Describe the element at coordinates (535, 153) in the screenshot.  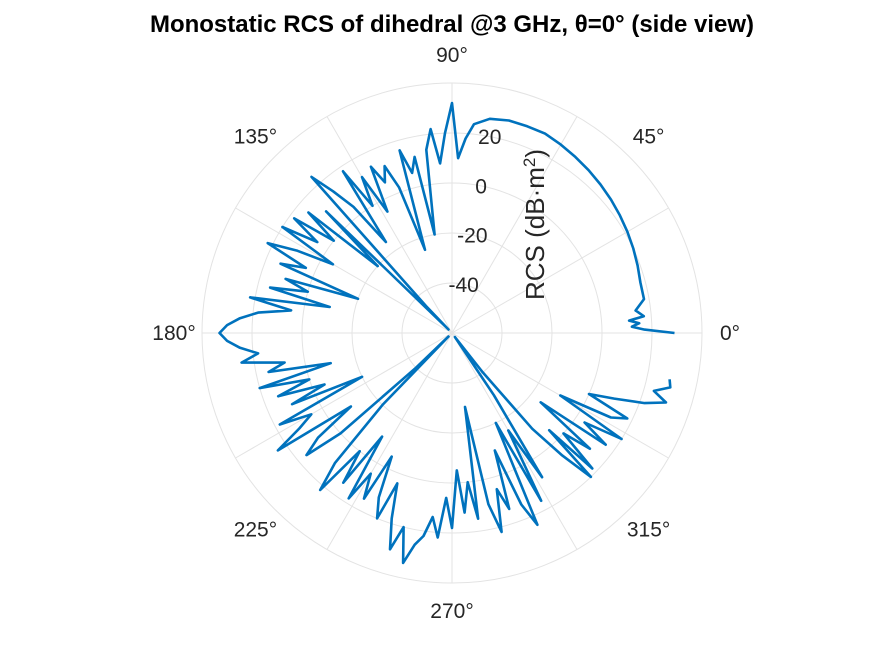
I see `r-axis-title-close: )` at that location.